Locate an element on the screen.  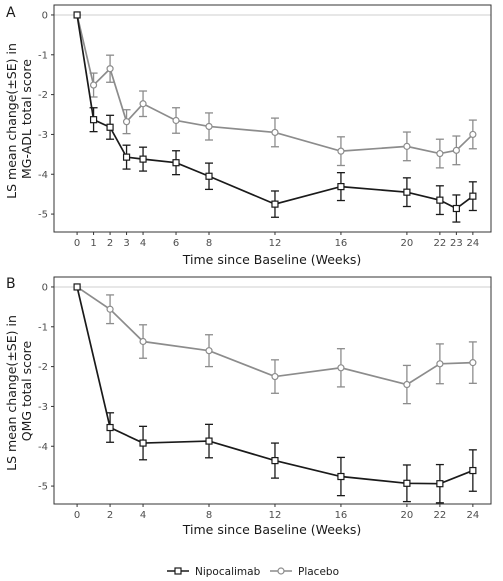
panel-a-x-tick-label: 20 is located at coordinates (407, 243).